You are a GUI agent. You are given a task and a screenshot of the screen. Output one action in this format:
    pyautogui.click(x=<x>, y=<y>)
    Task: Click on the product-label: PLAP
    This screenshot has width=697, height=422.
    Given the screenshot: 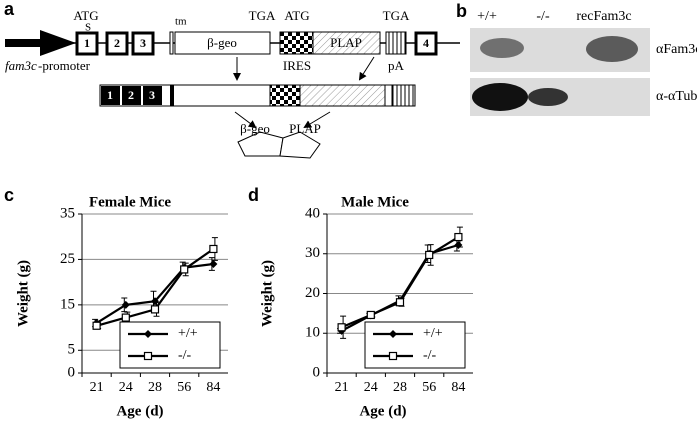 What is the action you would take?
    pyautogui.click(x=305, y=128)
    